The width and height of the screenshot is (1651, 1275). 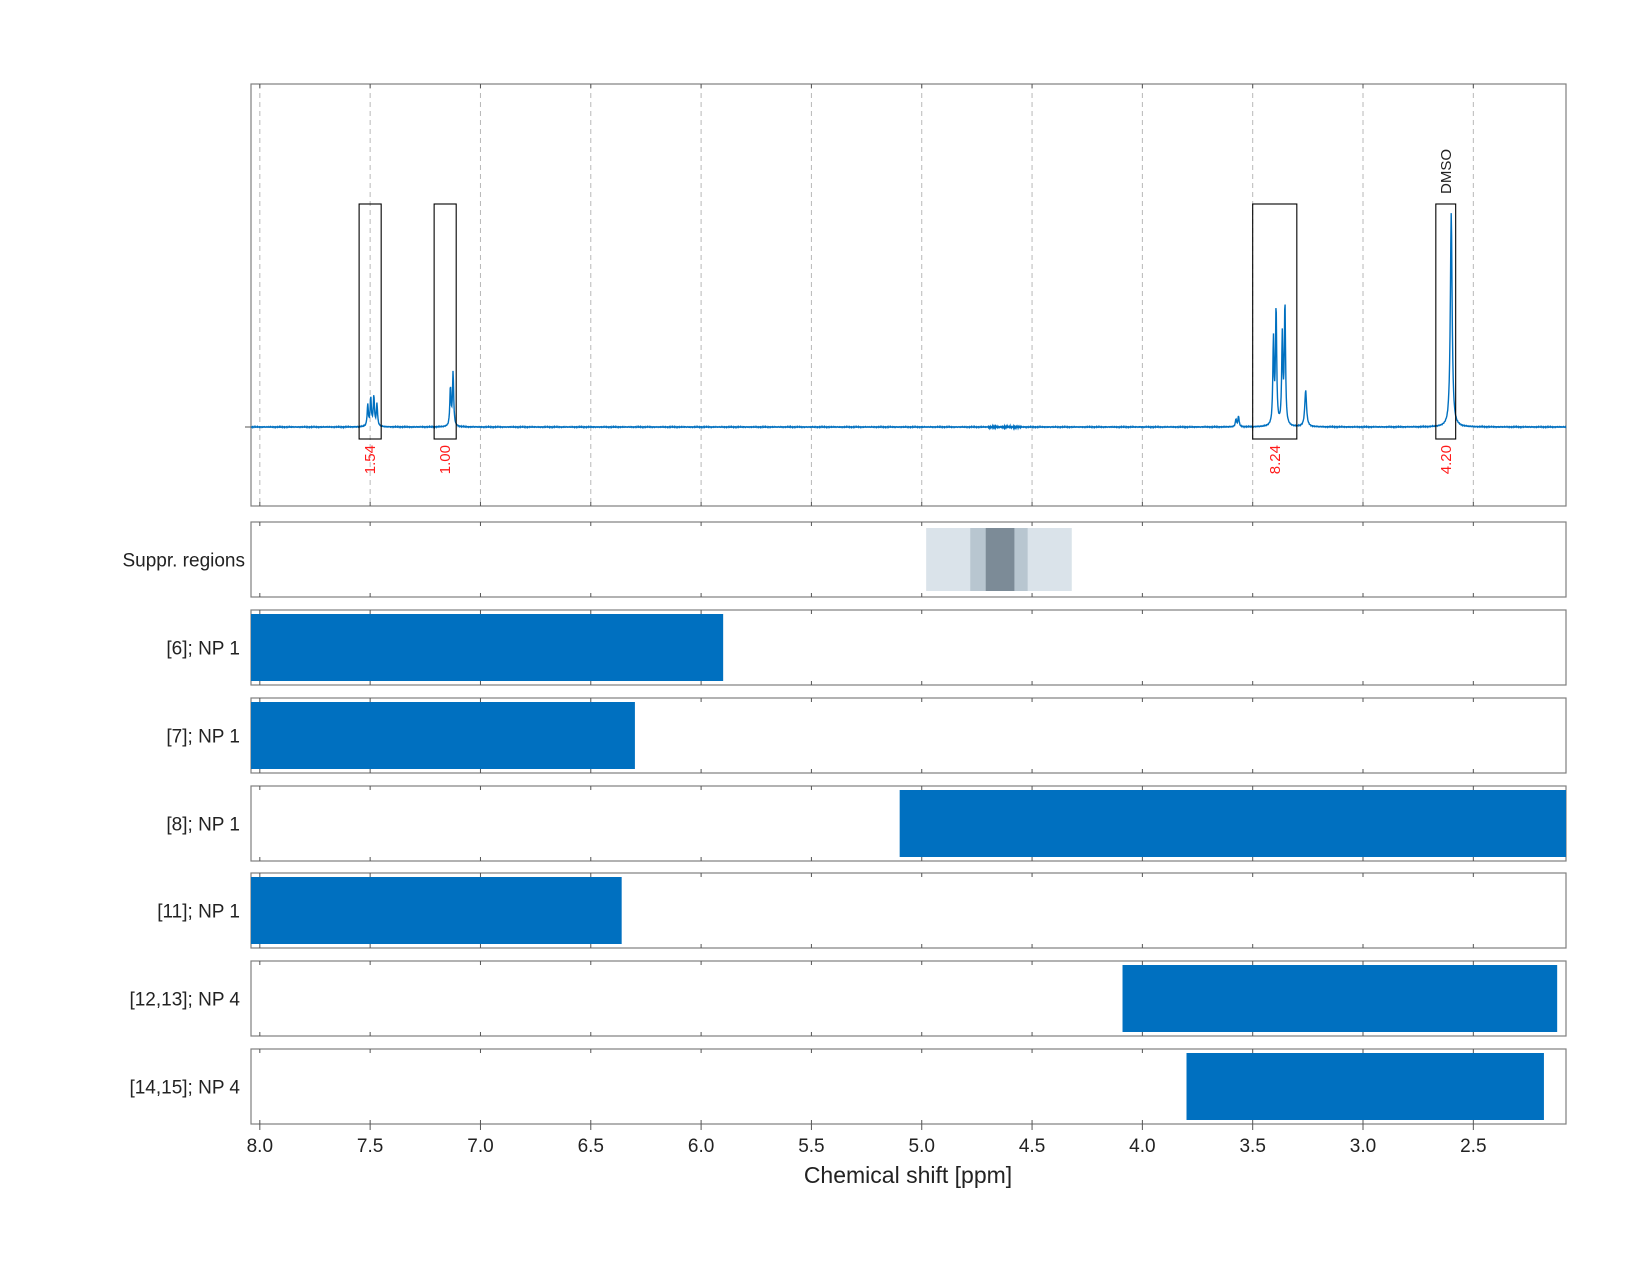 What do you see at coordinates (908, 559) in the screenshot?
I see `suppression-frame` at bounding box center [908, 559].